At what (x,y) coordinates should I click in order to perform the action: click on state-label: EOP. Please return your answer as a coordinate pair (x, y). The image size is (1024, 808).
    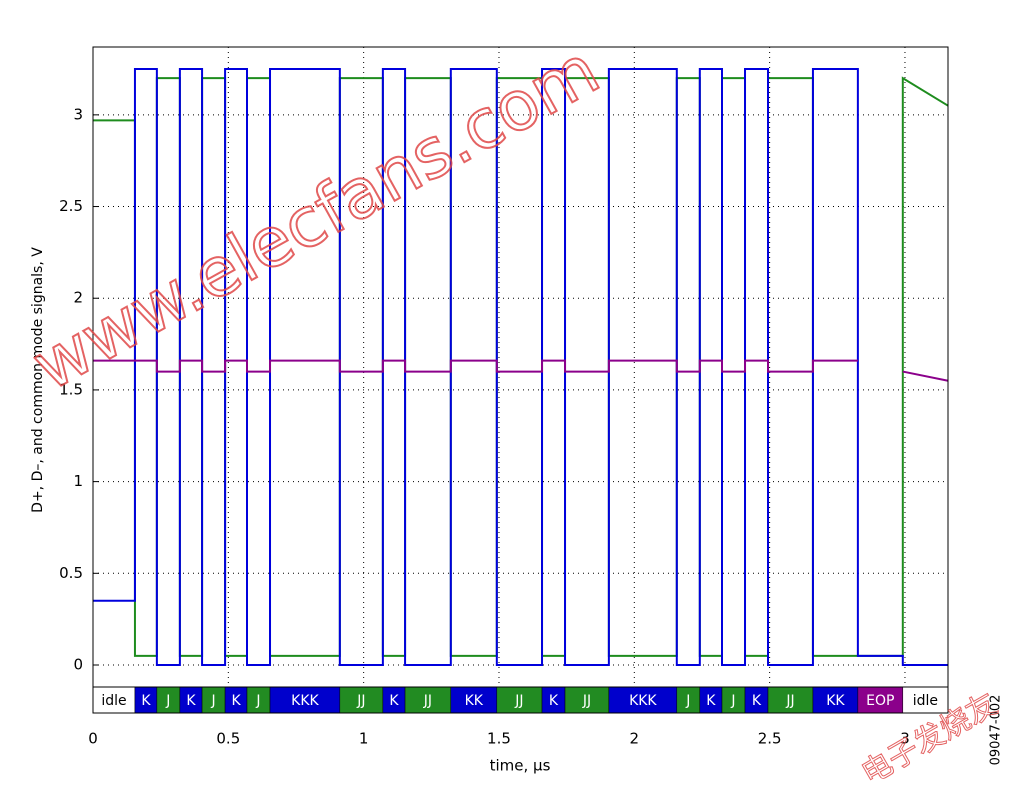
    Looking at the image, I should click on (880, 701).